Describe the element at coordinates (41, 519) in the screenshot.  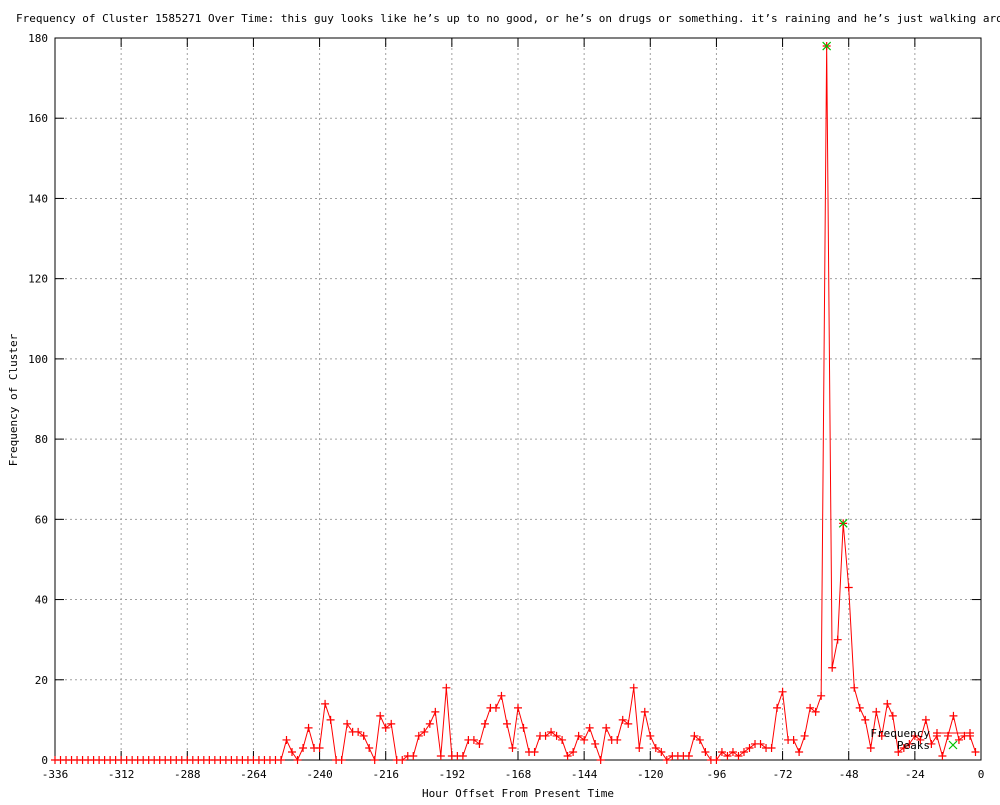
I see `y-tick-label: 60` at that location.